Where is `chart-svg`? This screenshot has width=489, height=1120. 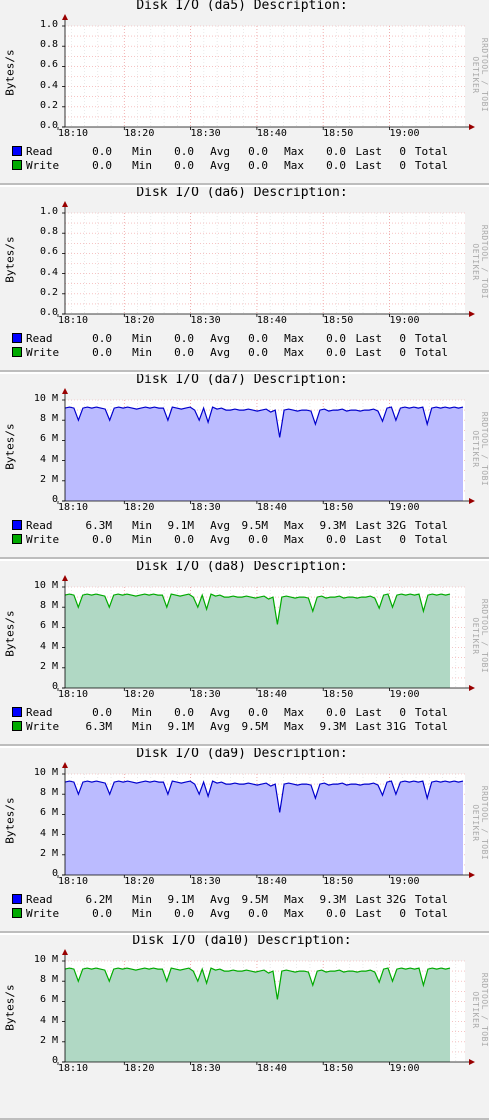 chart-svg is located at coordinates (266, 446).